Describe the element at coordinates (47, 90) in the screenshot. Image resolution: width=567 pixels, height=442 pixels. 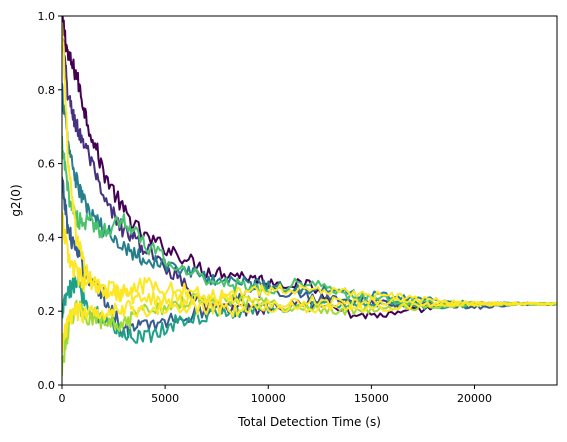
I see `y-tick-label: 0.8` at that location.